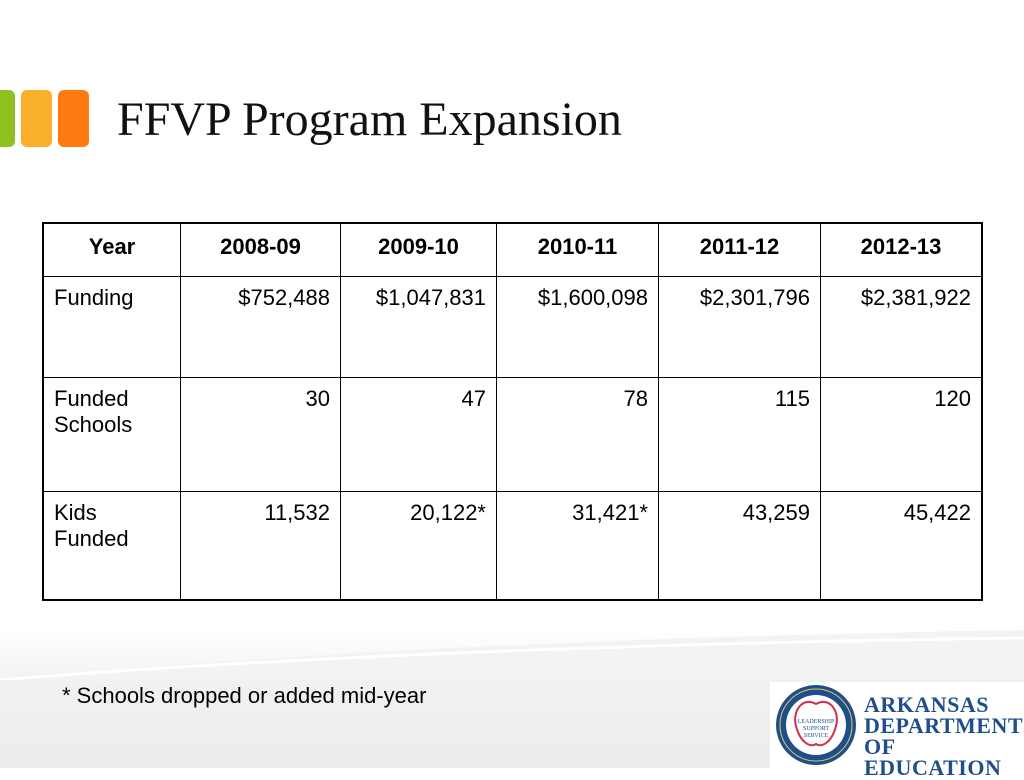 The width and height of the screenshot is (1024, 780). Describe the element at coordinates (577, 249) in the screenshot. I see `header-col: 2010-11` at that location.